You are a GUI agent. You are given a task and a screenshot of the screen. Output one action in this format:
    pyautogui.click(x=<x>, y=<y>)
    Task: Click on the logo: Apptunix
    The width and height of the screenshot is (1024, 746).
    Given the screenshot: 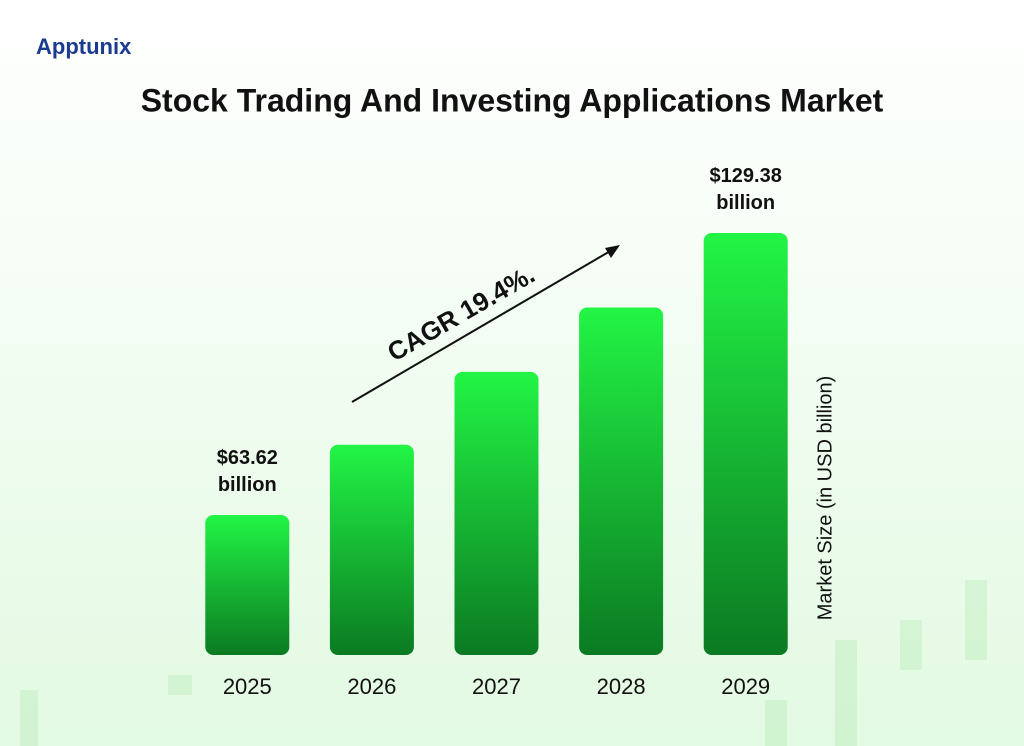 What is the action you would take?
    pyautogui.click(x=84, y=46)
    